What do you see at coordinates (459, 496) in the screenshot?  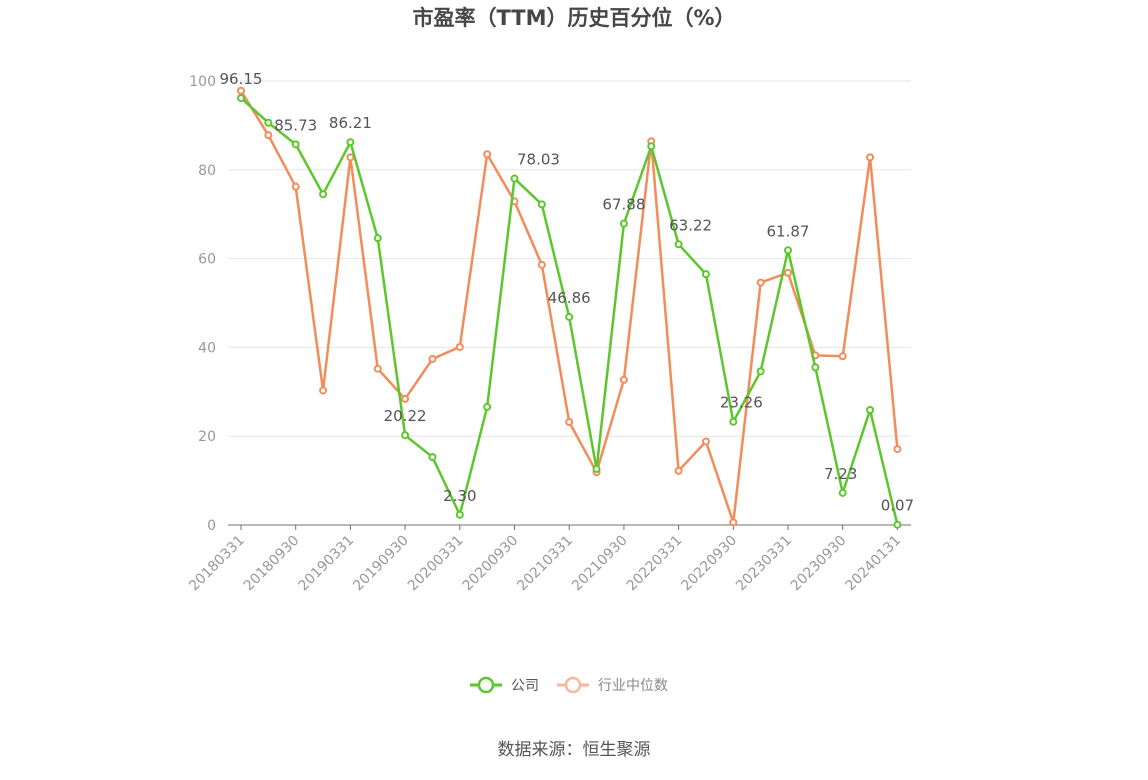 I see `data-label: 2.30` at bounding box center [459, 496].